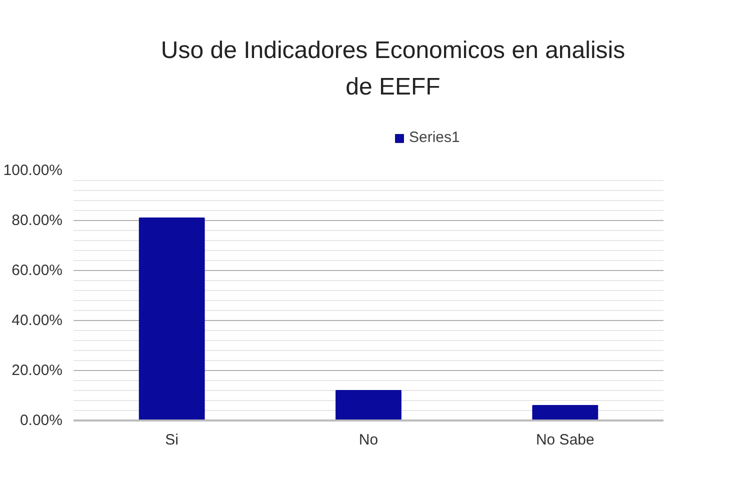 Image resolution: width=732 pixels, height=482 pixels. What do you see at coordinates (37, 270) in the screenshot?
I see `y-tick-label: 60.00%` at bounding box center [37, 270].